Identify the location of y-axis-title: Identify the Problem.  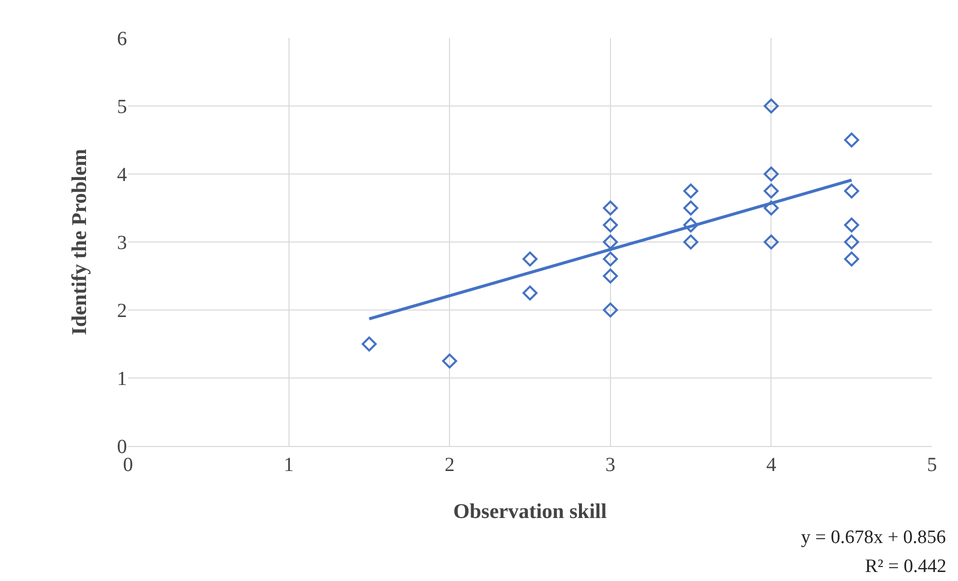
(79, 242).